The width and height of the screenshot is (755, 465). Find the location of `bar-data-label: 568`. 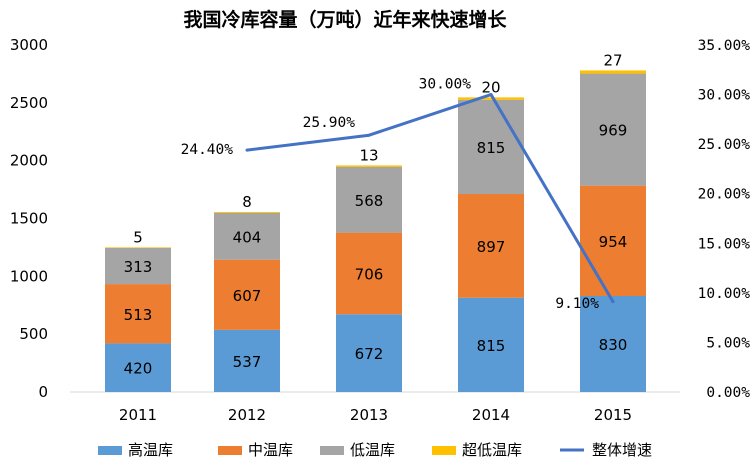

bar-data-label: 568 is located at coordinates (369, 201).